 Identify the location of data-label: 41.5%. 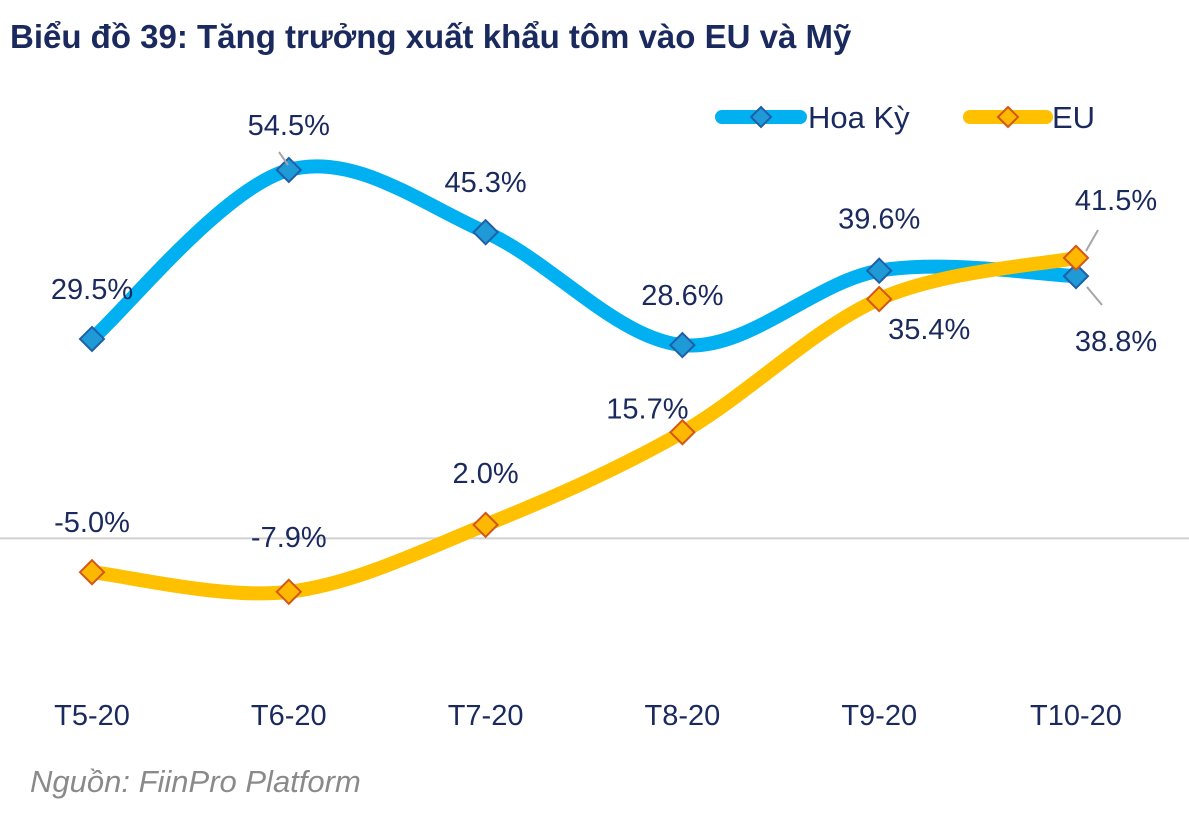
(1116, 201).